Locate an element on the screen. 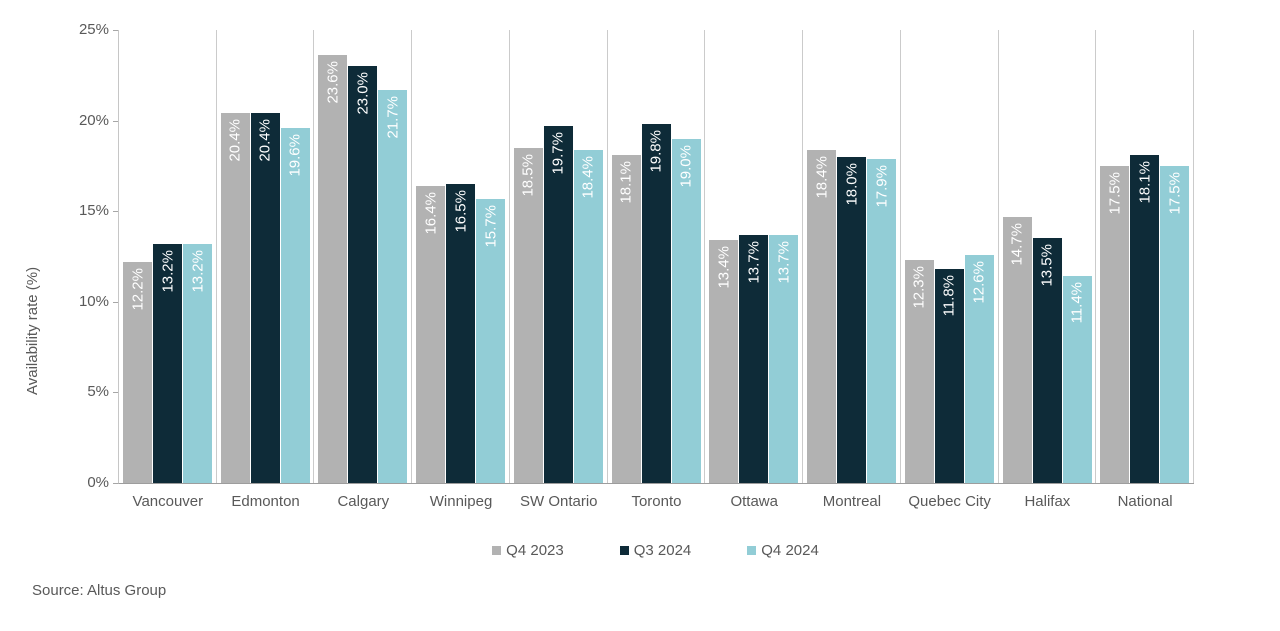 This screenshot has width=1280, height=631. category-group: 13.4% 13.7% 13.7% is located at coordinates (754, 256).